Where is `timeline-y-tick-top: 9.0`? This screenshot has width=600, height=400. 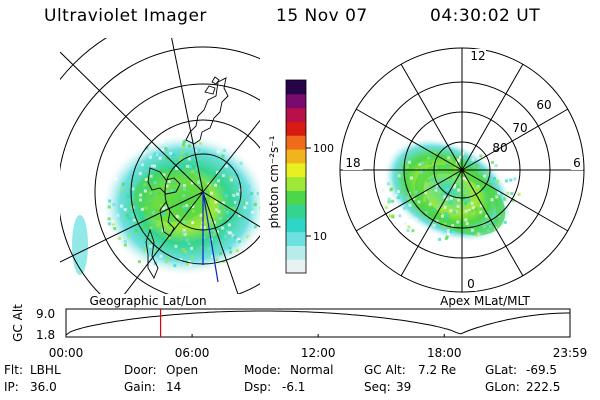
timeline-y-tick-top: 9.0 is located at coordinates (45, 314).